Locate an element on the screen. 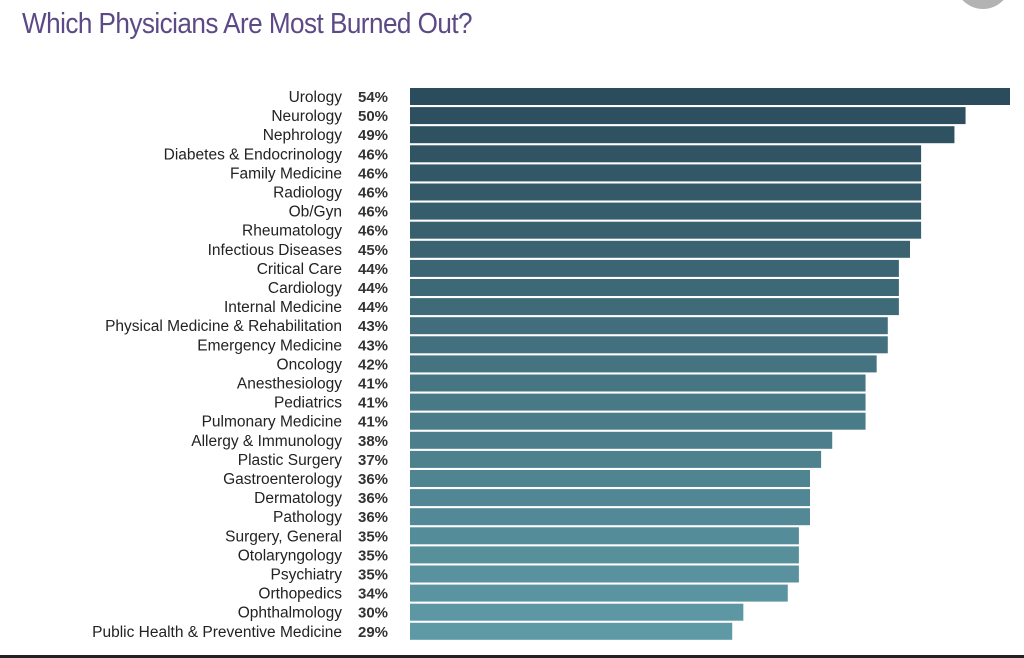  category-label: Physical Medicine & Rehabilitation is located at coordinates (223, 326).